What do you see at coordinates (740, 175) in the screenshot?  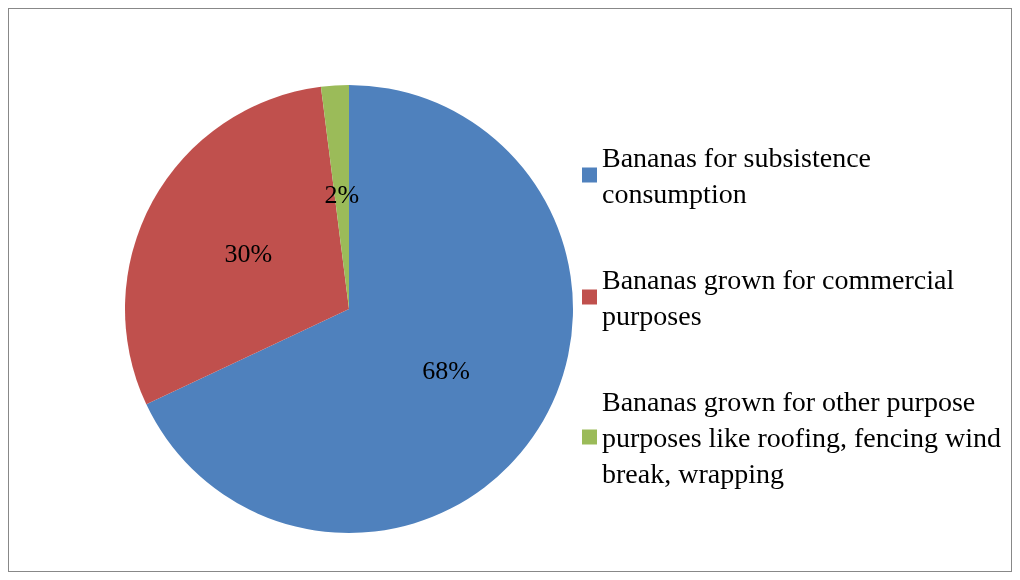 I see `legend-label: Bananas for subsistence consumption` at bounding box center [740, 175].